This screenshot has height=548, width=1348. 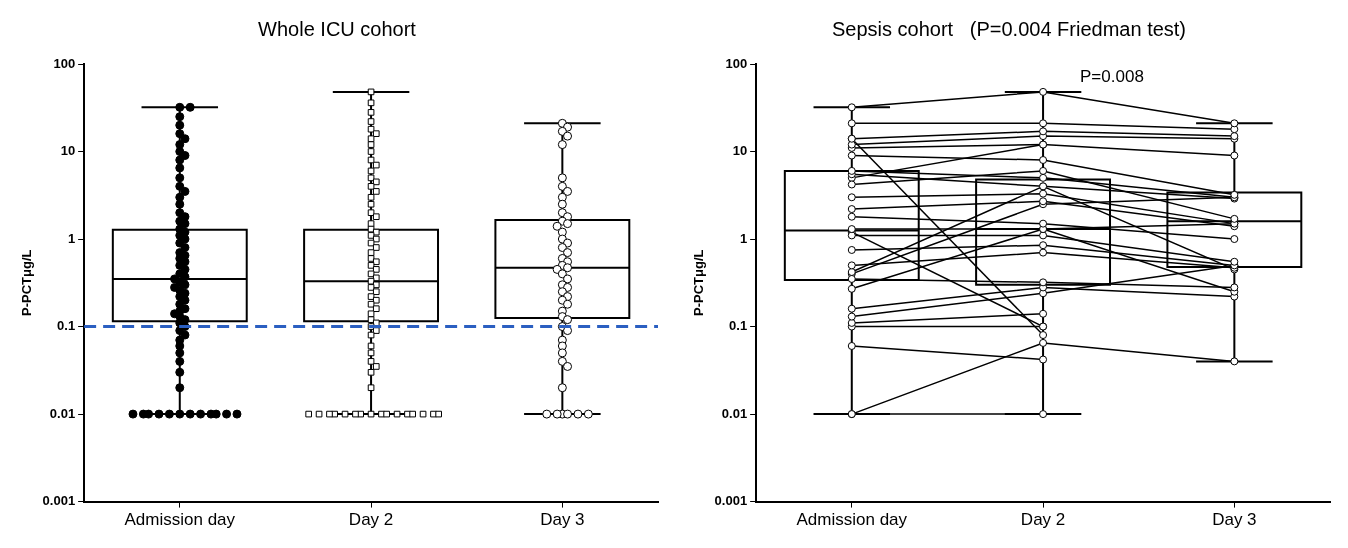 What do you see at coordinates (337, 28) in the screenshot?
I see `chart-title: Whole ICU cohort` at bounding box center [337, 28].